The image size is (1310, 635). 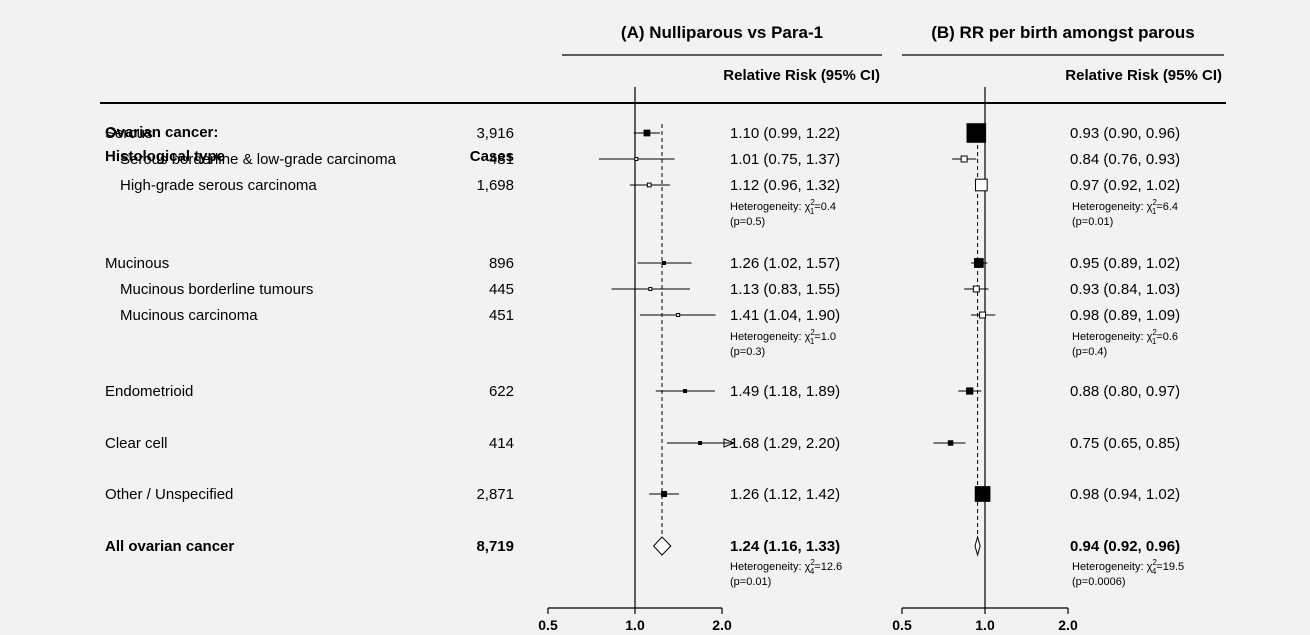 What do you see at coordinates (1125, 315) in the screenshot?
I see `rr-value-B-5: 0.98 (0.89, 1.09)` at bounding box center [1125, 315].